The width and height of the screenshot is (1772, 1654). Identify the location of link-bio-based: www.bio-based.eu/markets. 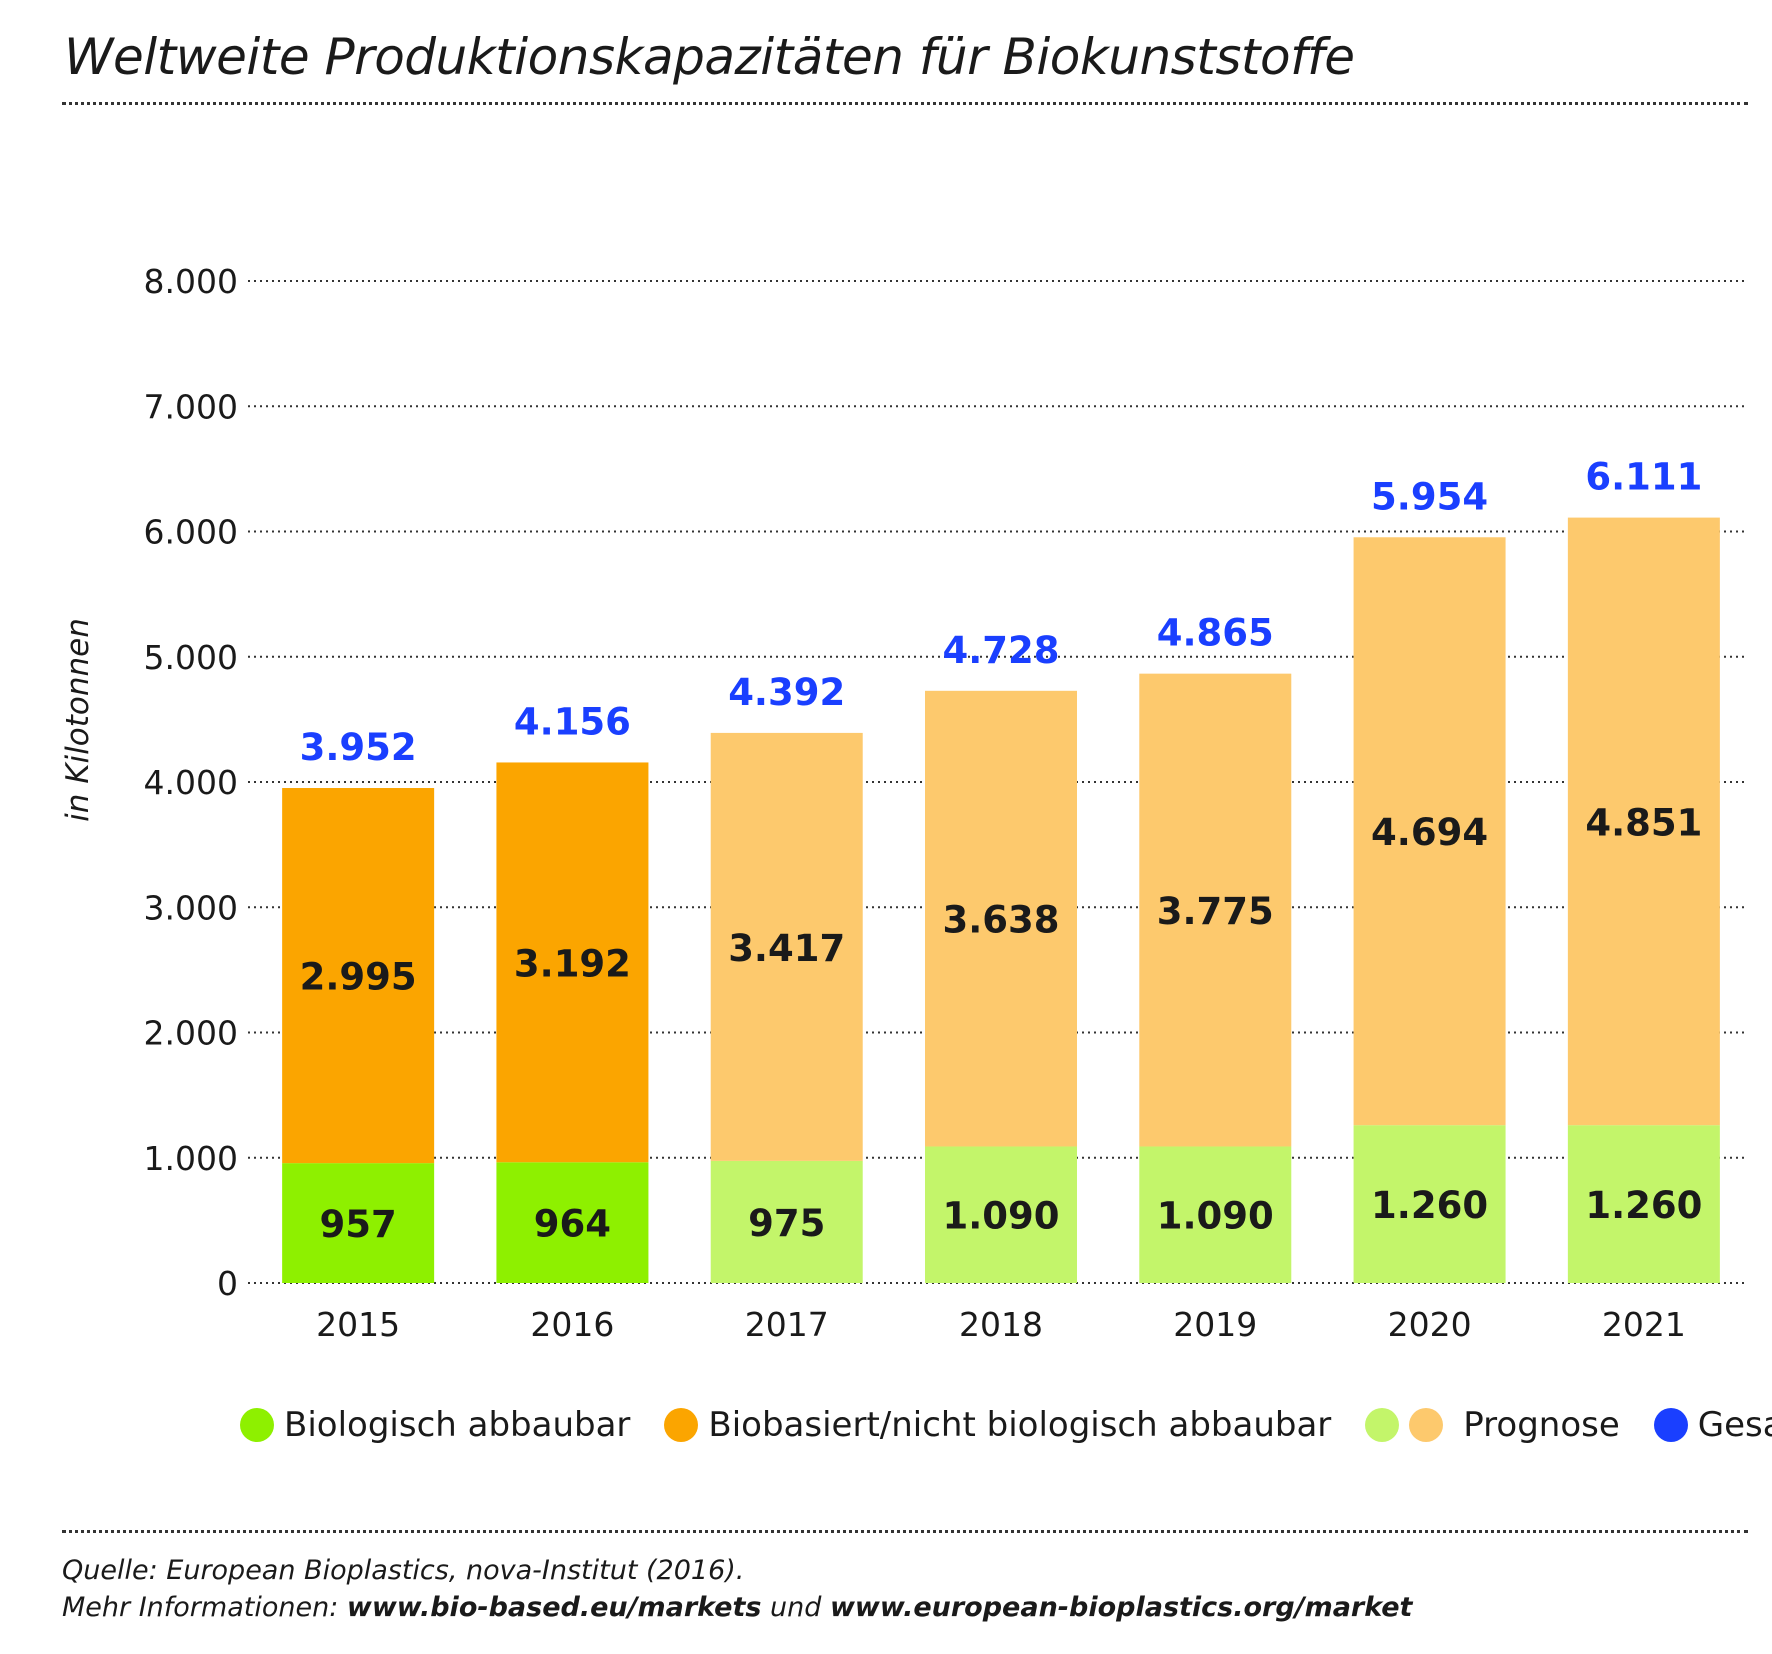
(554, 1607).